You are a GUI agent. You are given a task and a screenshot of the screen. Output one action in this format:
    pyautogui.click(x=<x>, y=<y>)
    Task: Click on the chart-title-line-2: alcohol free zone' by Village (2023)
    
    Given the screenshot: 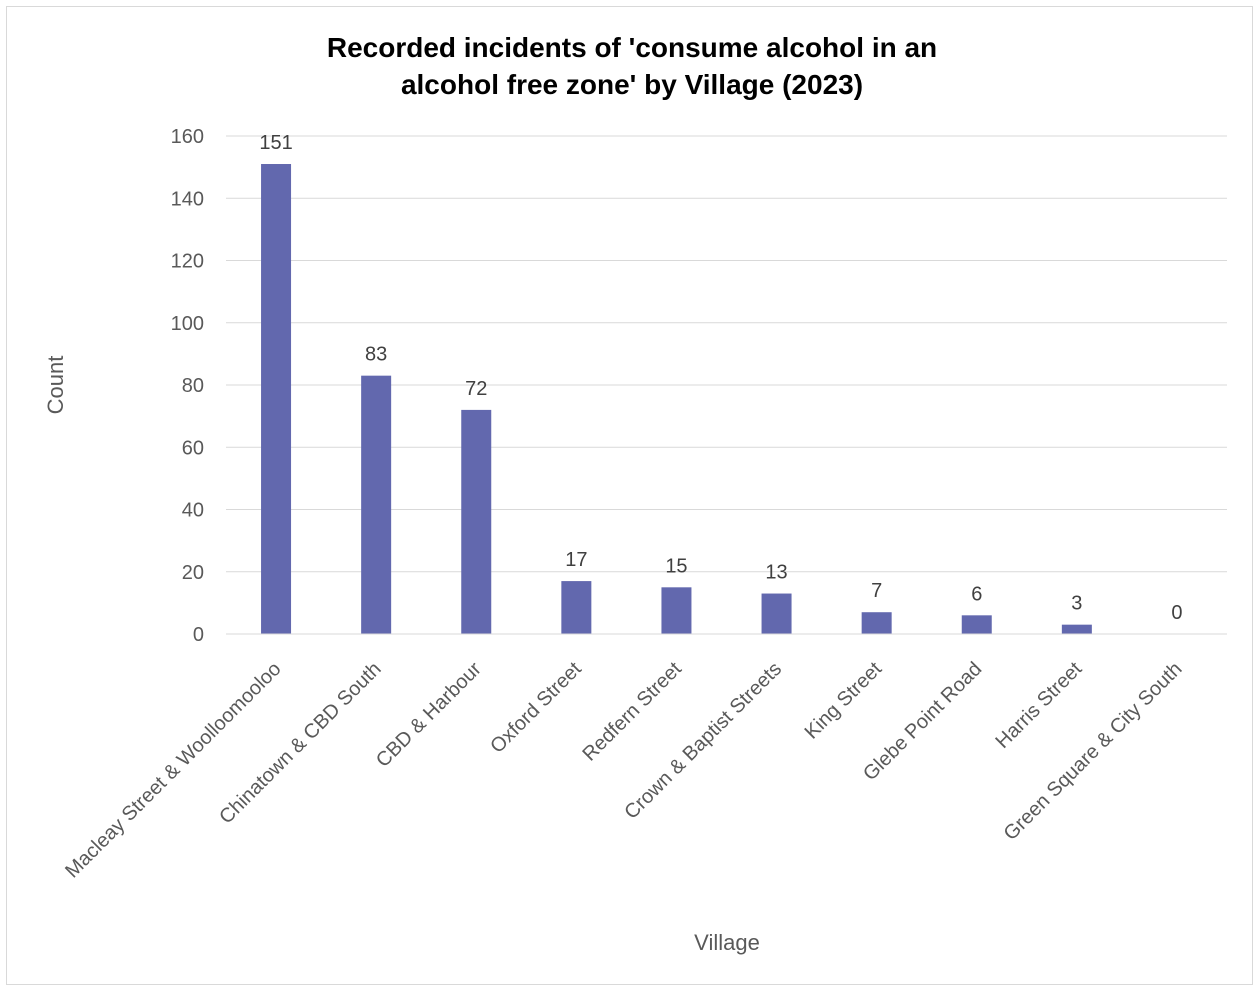 What is the action you would take?
    pyautogui.click(x=632, y=84)
    